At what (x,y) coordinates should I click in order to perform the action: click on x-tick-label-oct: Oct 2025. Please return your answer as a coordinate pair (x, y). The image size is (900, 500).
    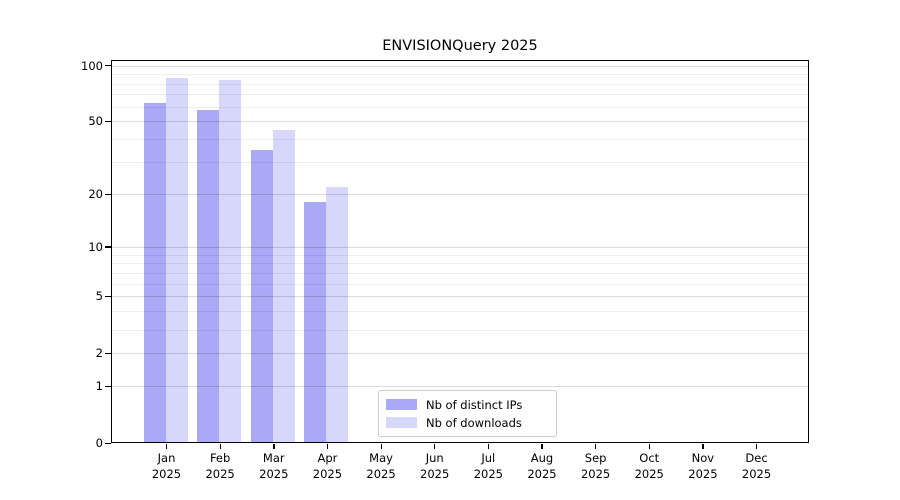
    Looking at the image, I should click on (649, 466).